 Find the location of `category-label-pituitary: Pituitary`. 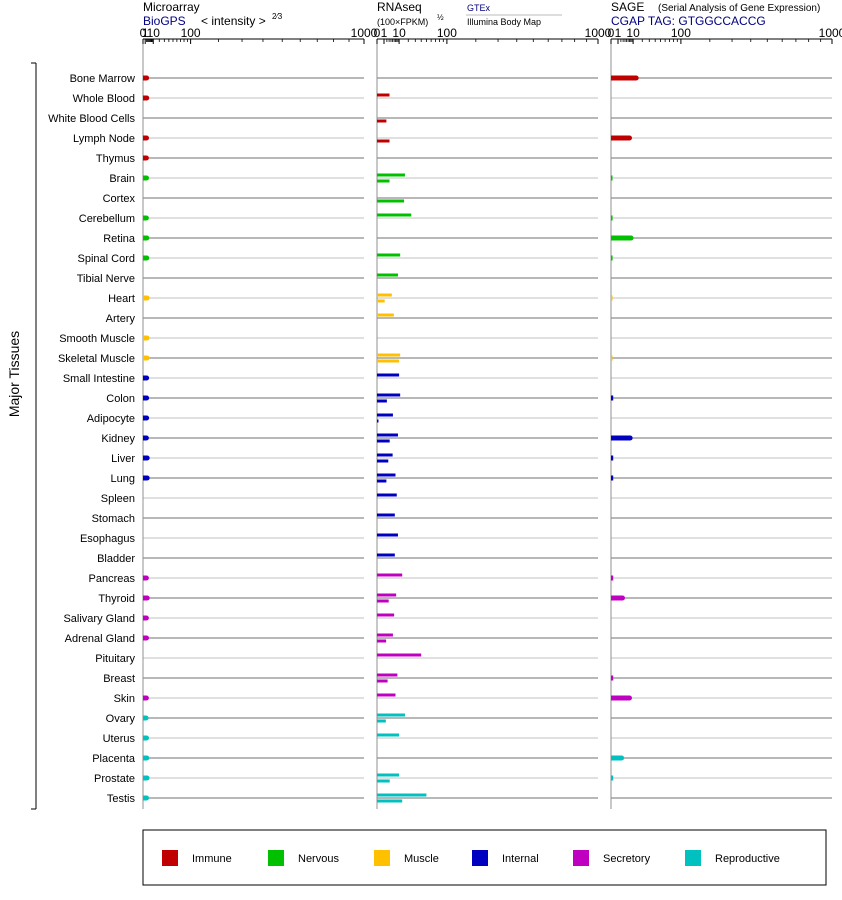

category-label-pituitary: Pituitary is located at coordinates (115, 659).